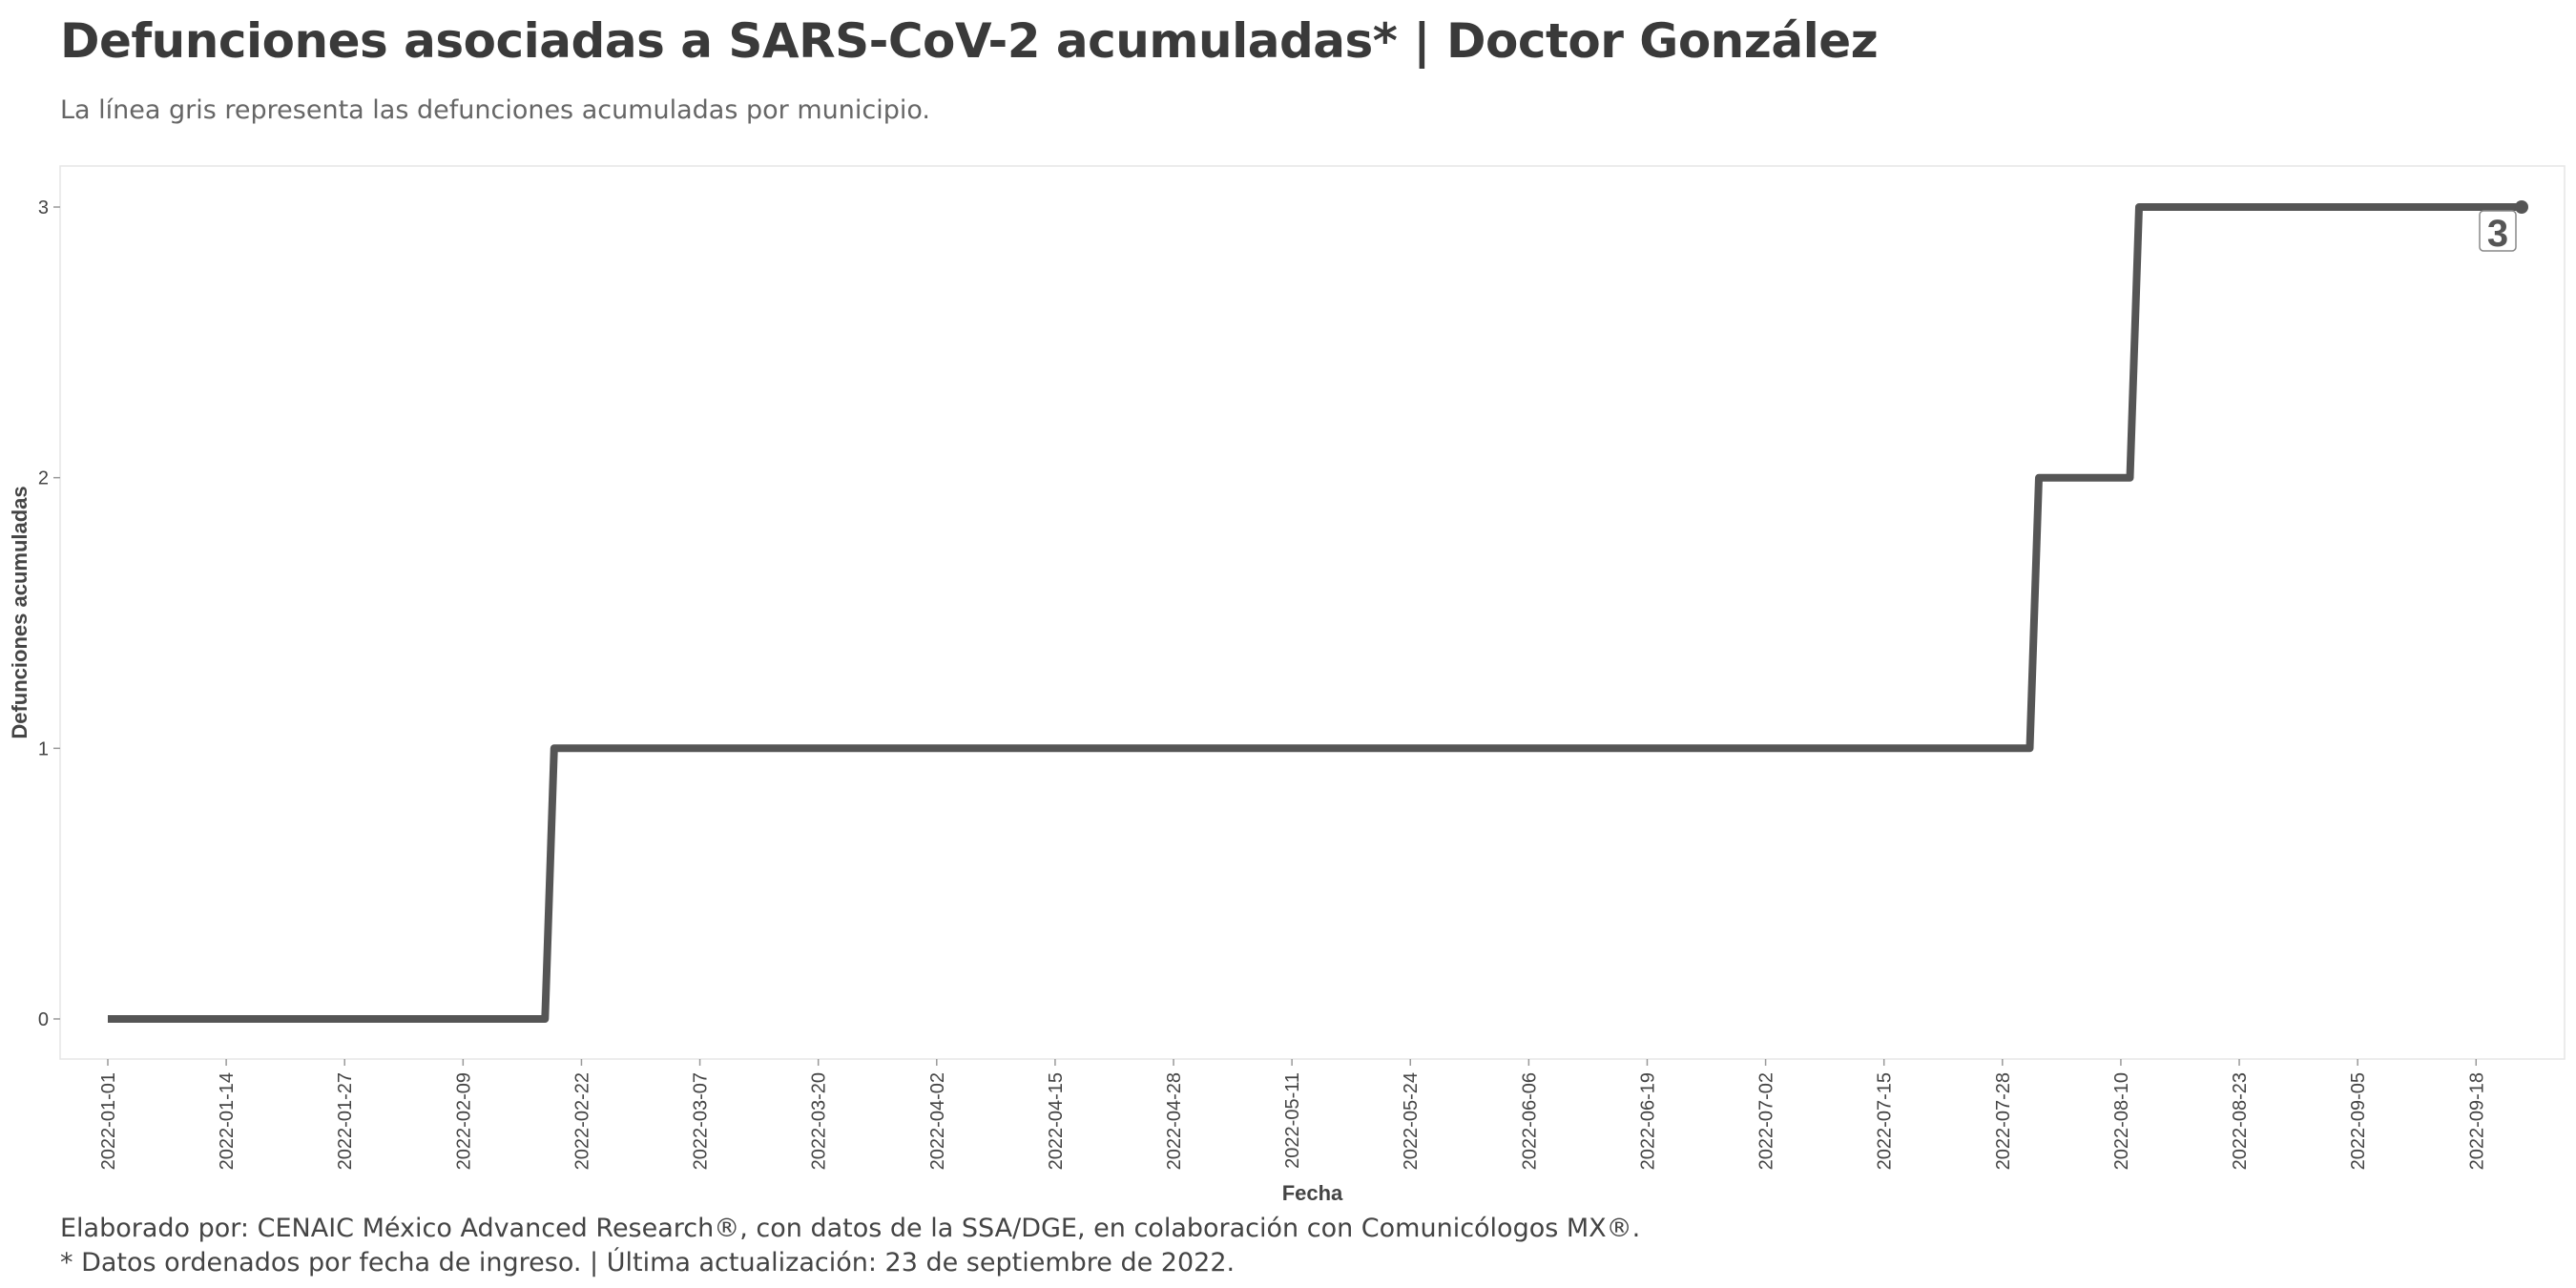  Describe the element at coordinates (43, 478) in the screenshot. I see `y-tick-label: 2` at that location.